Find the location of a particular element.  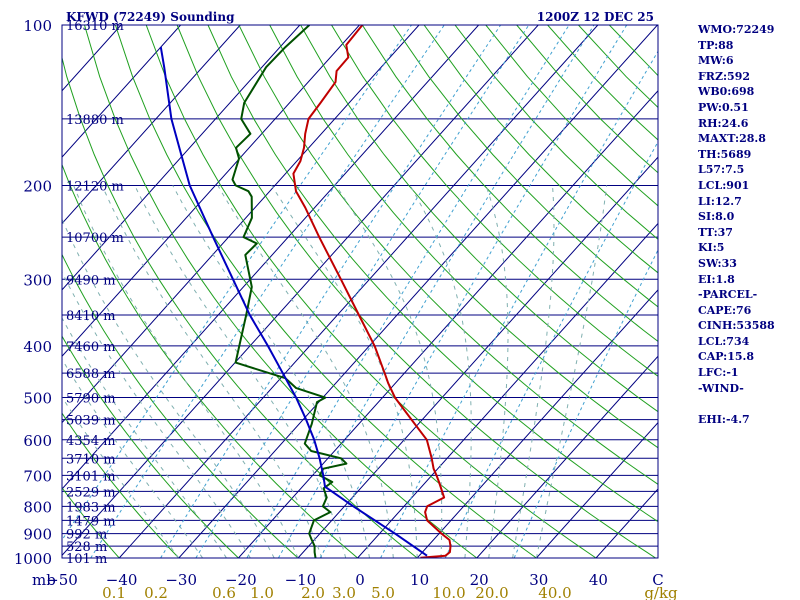

temperature-tick-label: −20 is located at coordinates (241, 580).